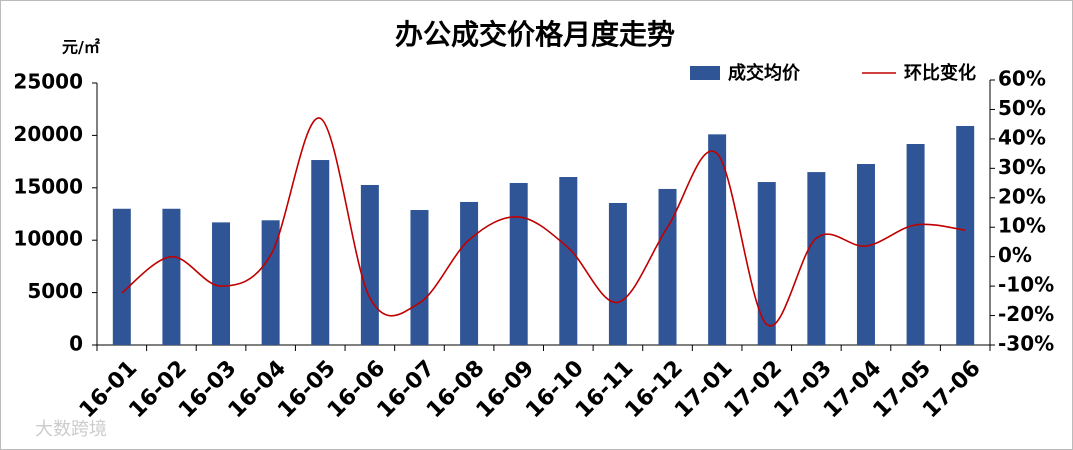  I want to click on y-tick-label: 10000, so click(48, 239).